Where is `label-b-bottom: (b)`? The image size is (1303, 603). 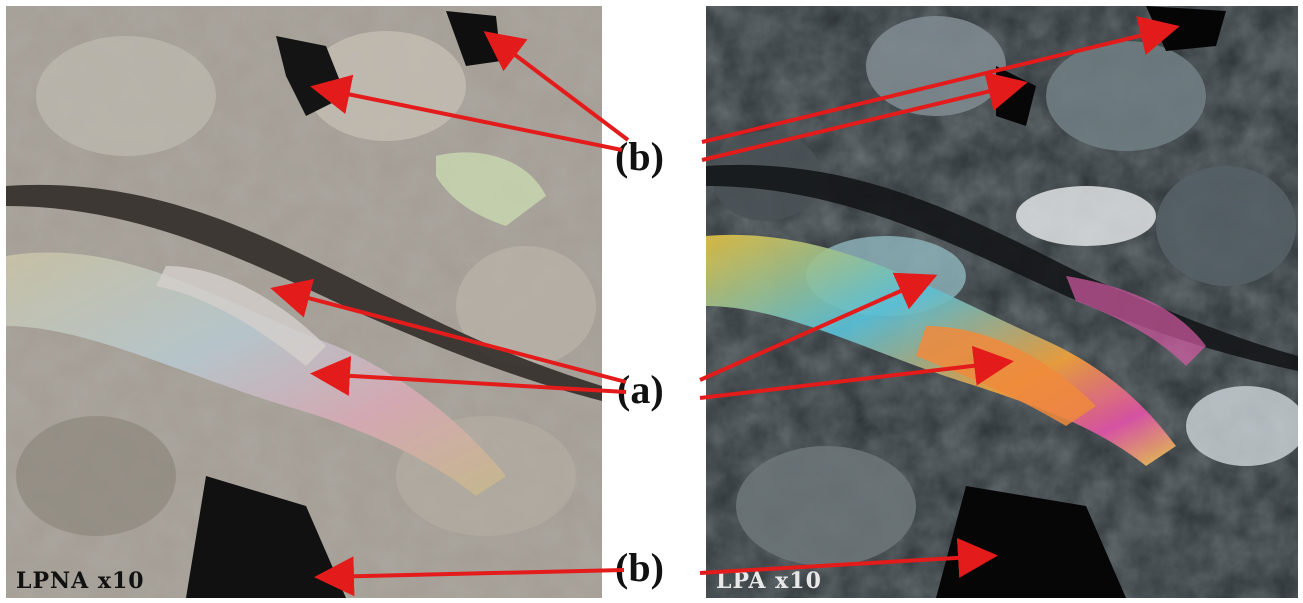 label-b-bottom: (b) is located at coordinates (639, 567).